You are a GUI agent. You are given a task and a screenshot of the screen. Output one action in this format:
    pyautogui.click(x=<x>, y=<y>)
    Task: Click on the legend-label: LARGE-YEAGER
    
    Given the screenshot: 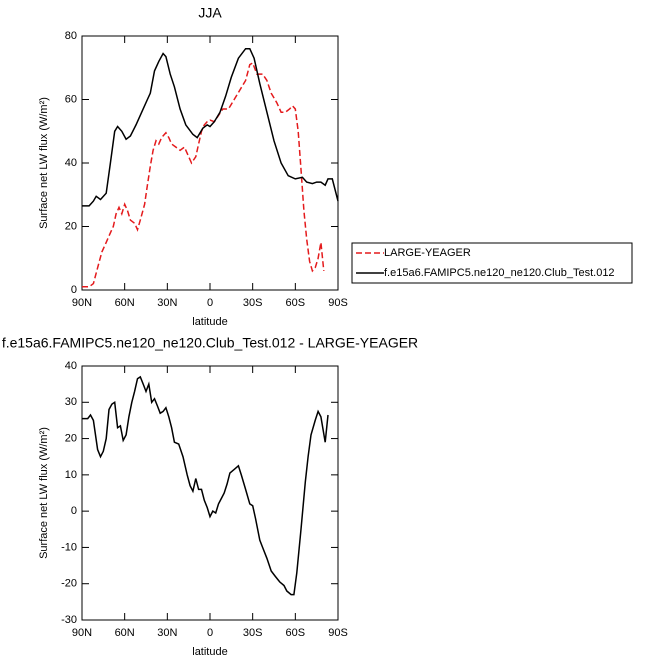 What is the action you would take?
    pyautogui.click(x=427, y=253)
    